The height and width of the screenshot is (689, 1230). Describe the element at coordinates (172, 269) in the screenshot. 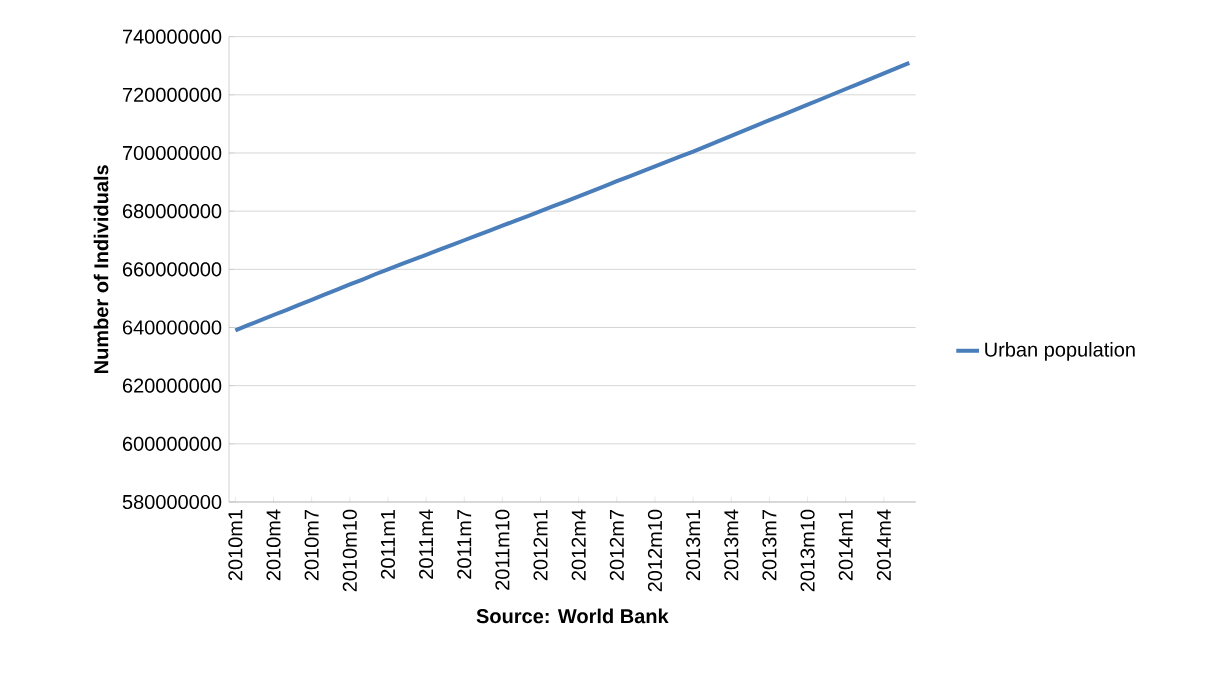

I see `y-tick-label: 660000000` at that location.